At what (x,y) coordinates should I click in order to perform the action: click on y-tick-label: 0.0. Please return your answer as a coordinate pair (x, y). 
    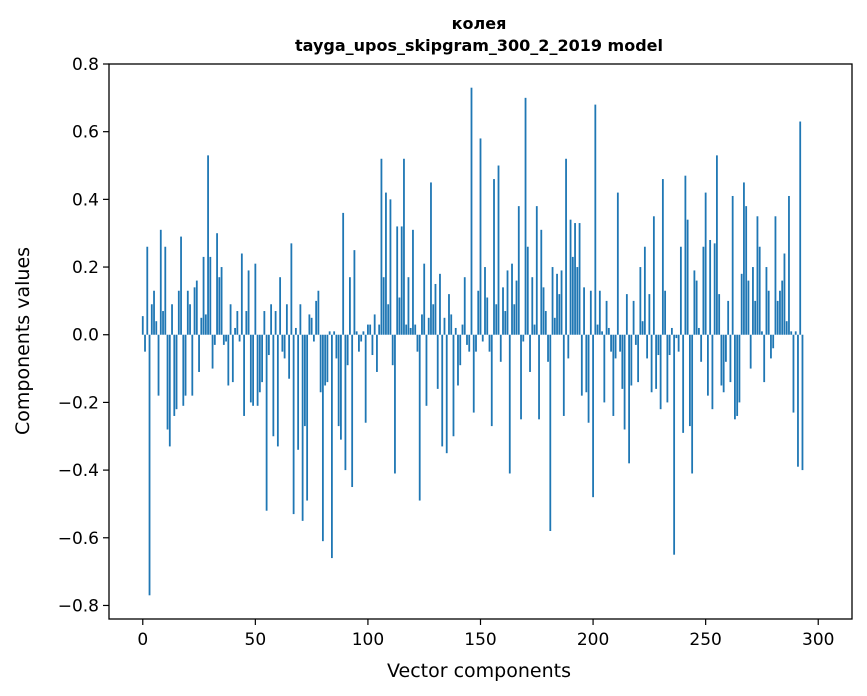
    Looking at the image, I should click on (85, 336).